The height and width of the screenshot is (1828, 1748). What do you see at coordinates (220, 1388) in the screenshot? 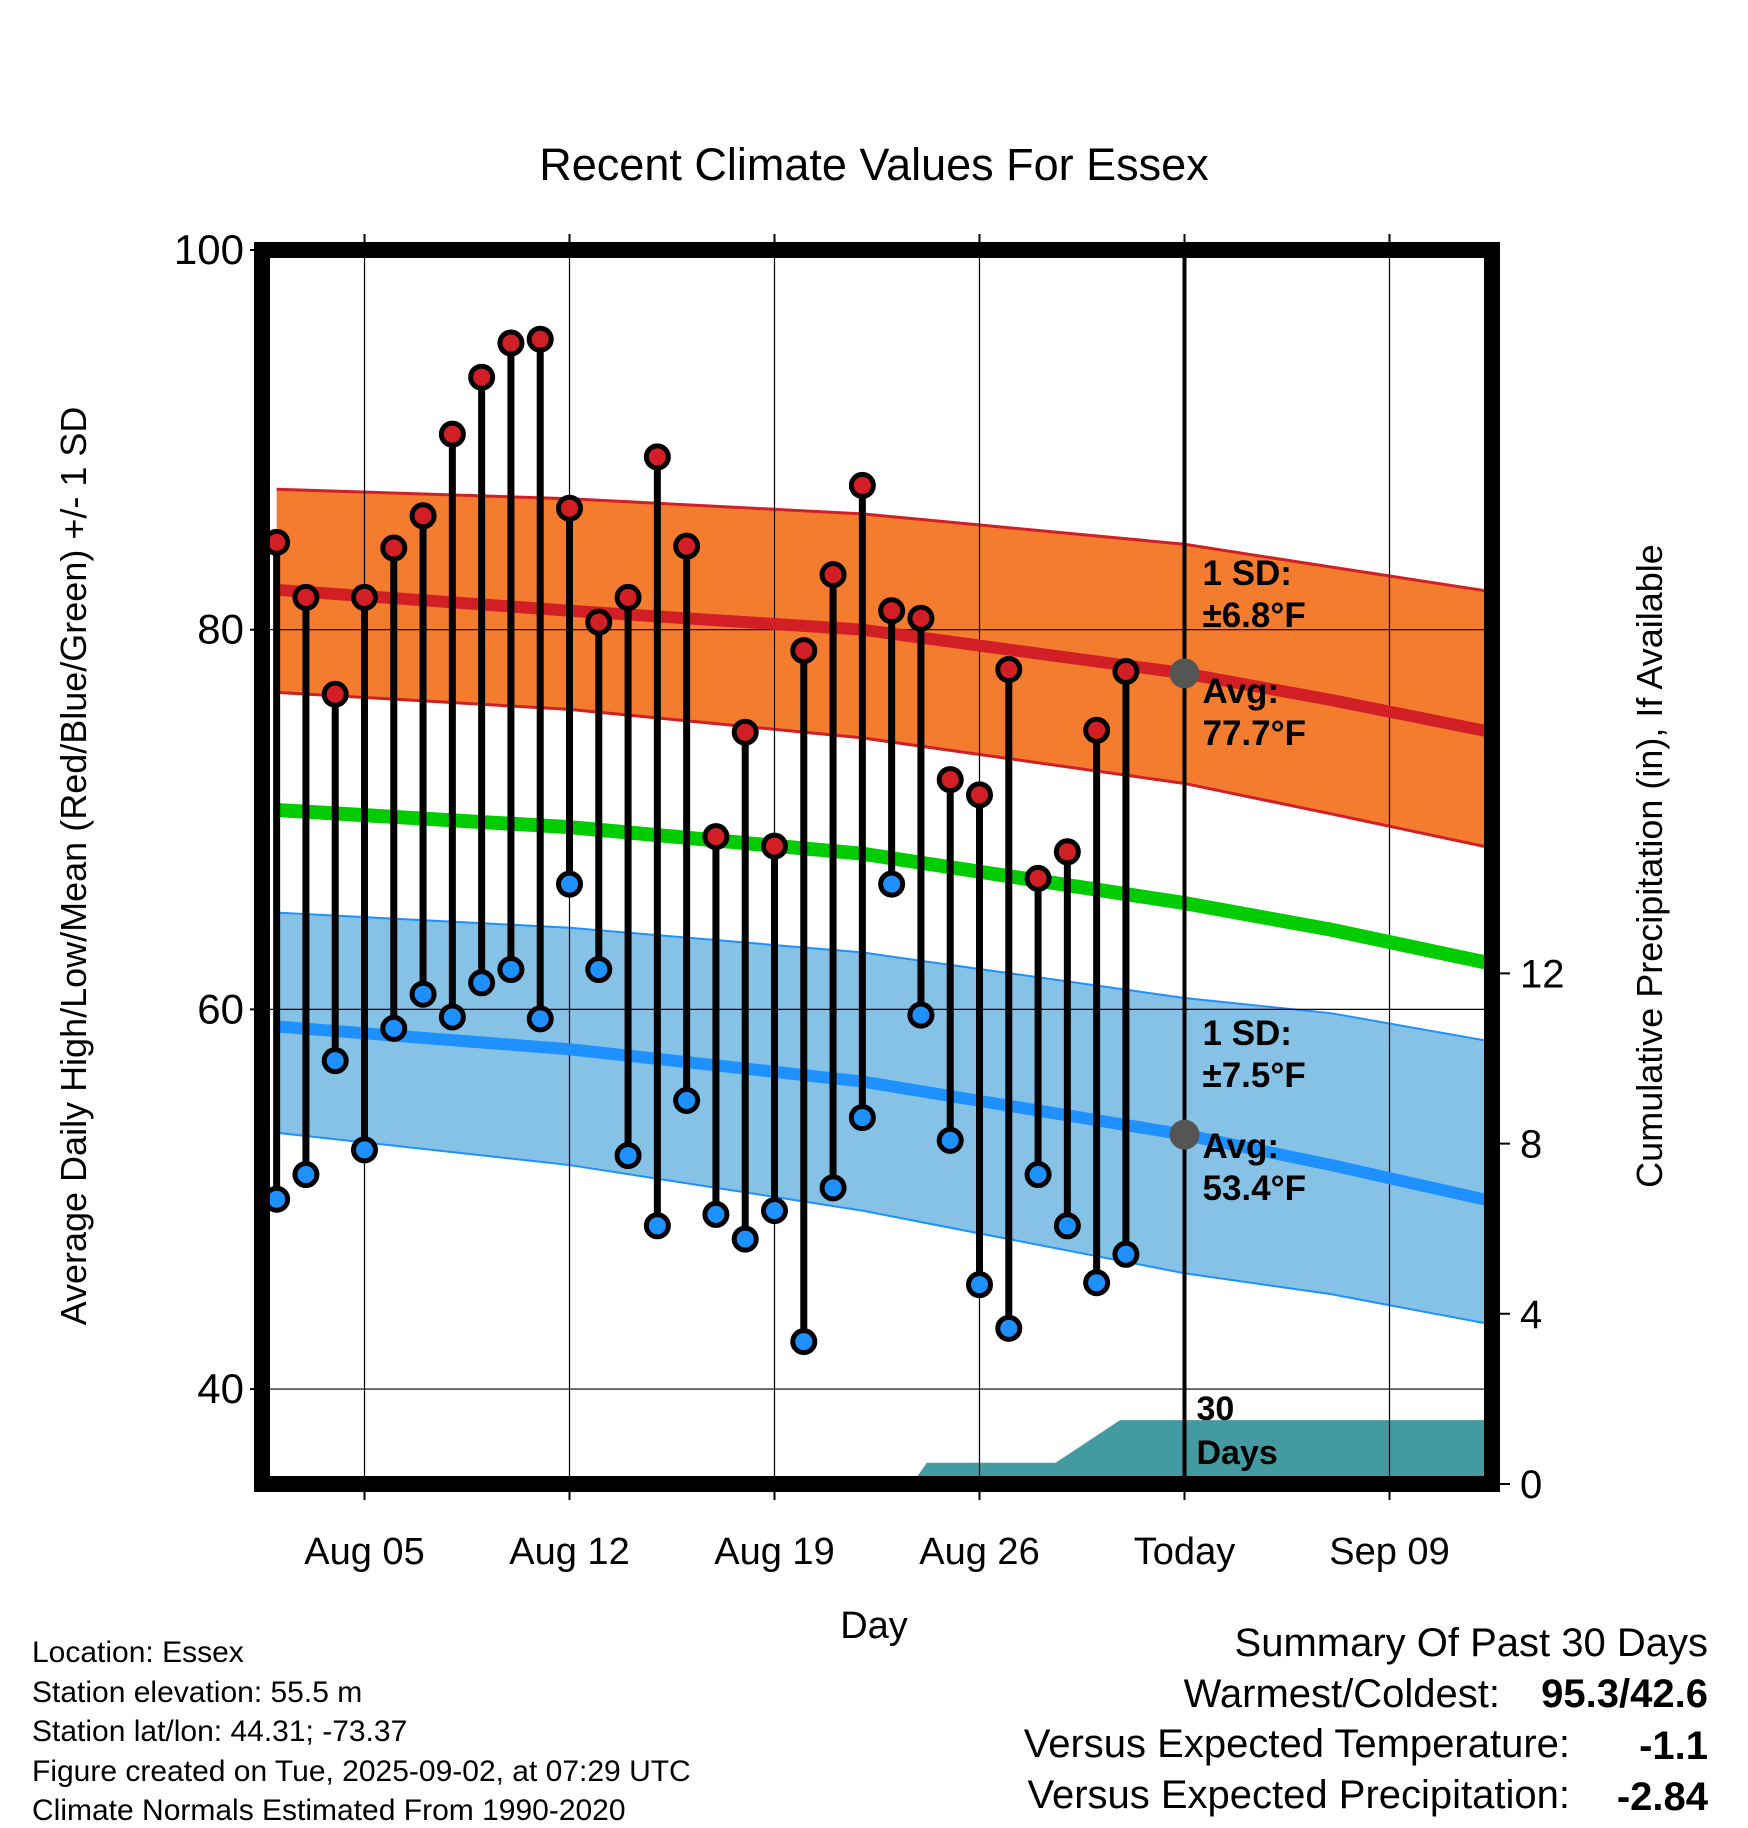
I see `y-tick-label: 40` at bounding box center [220, 1388].